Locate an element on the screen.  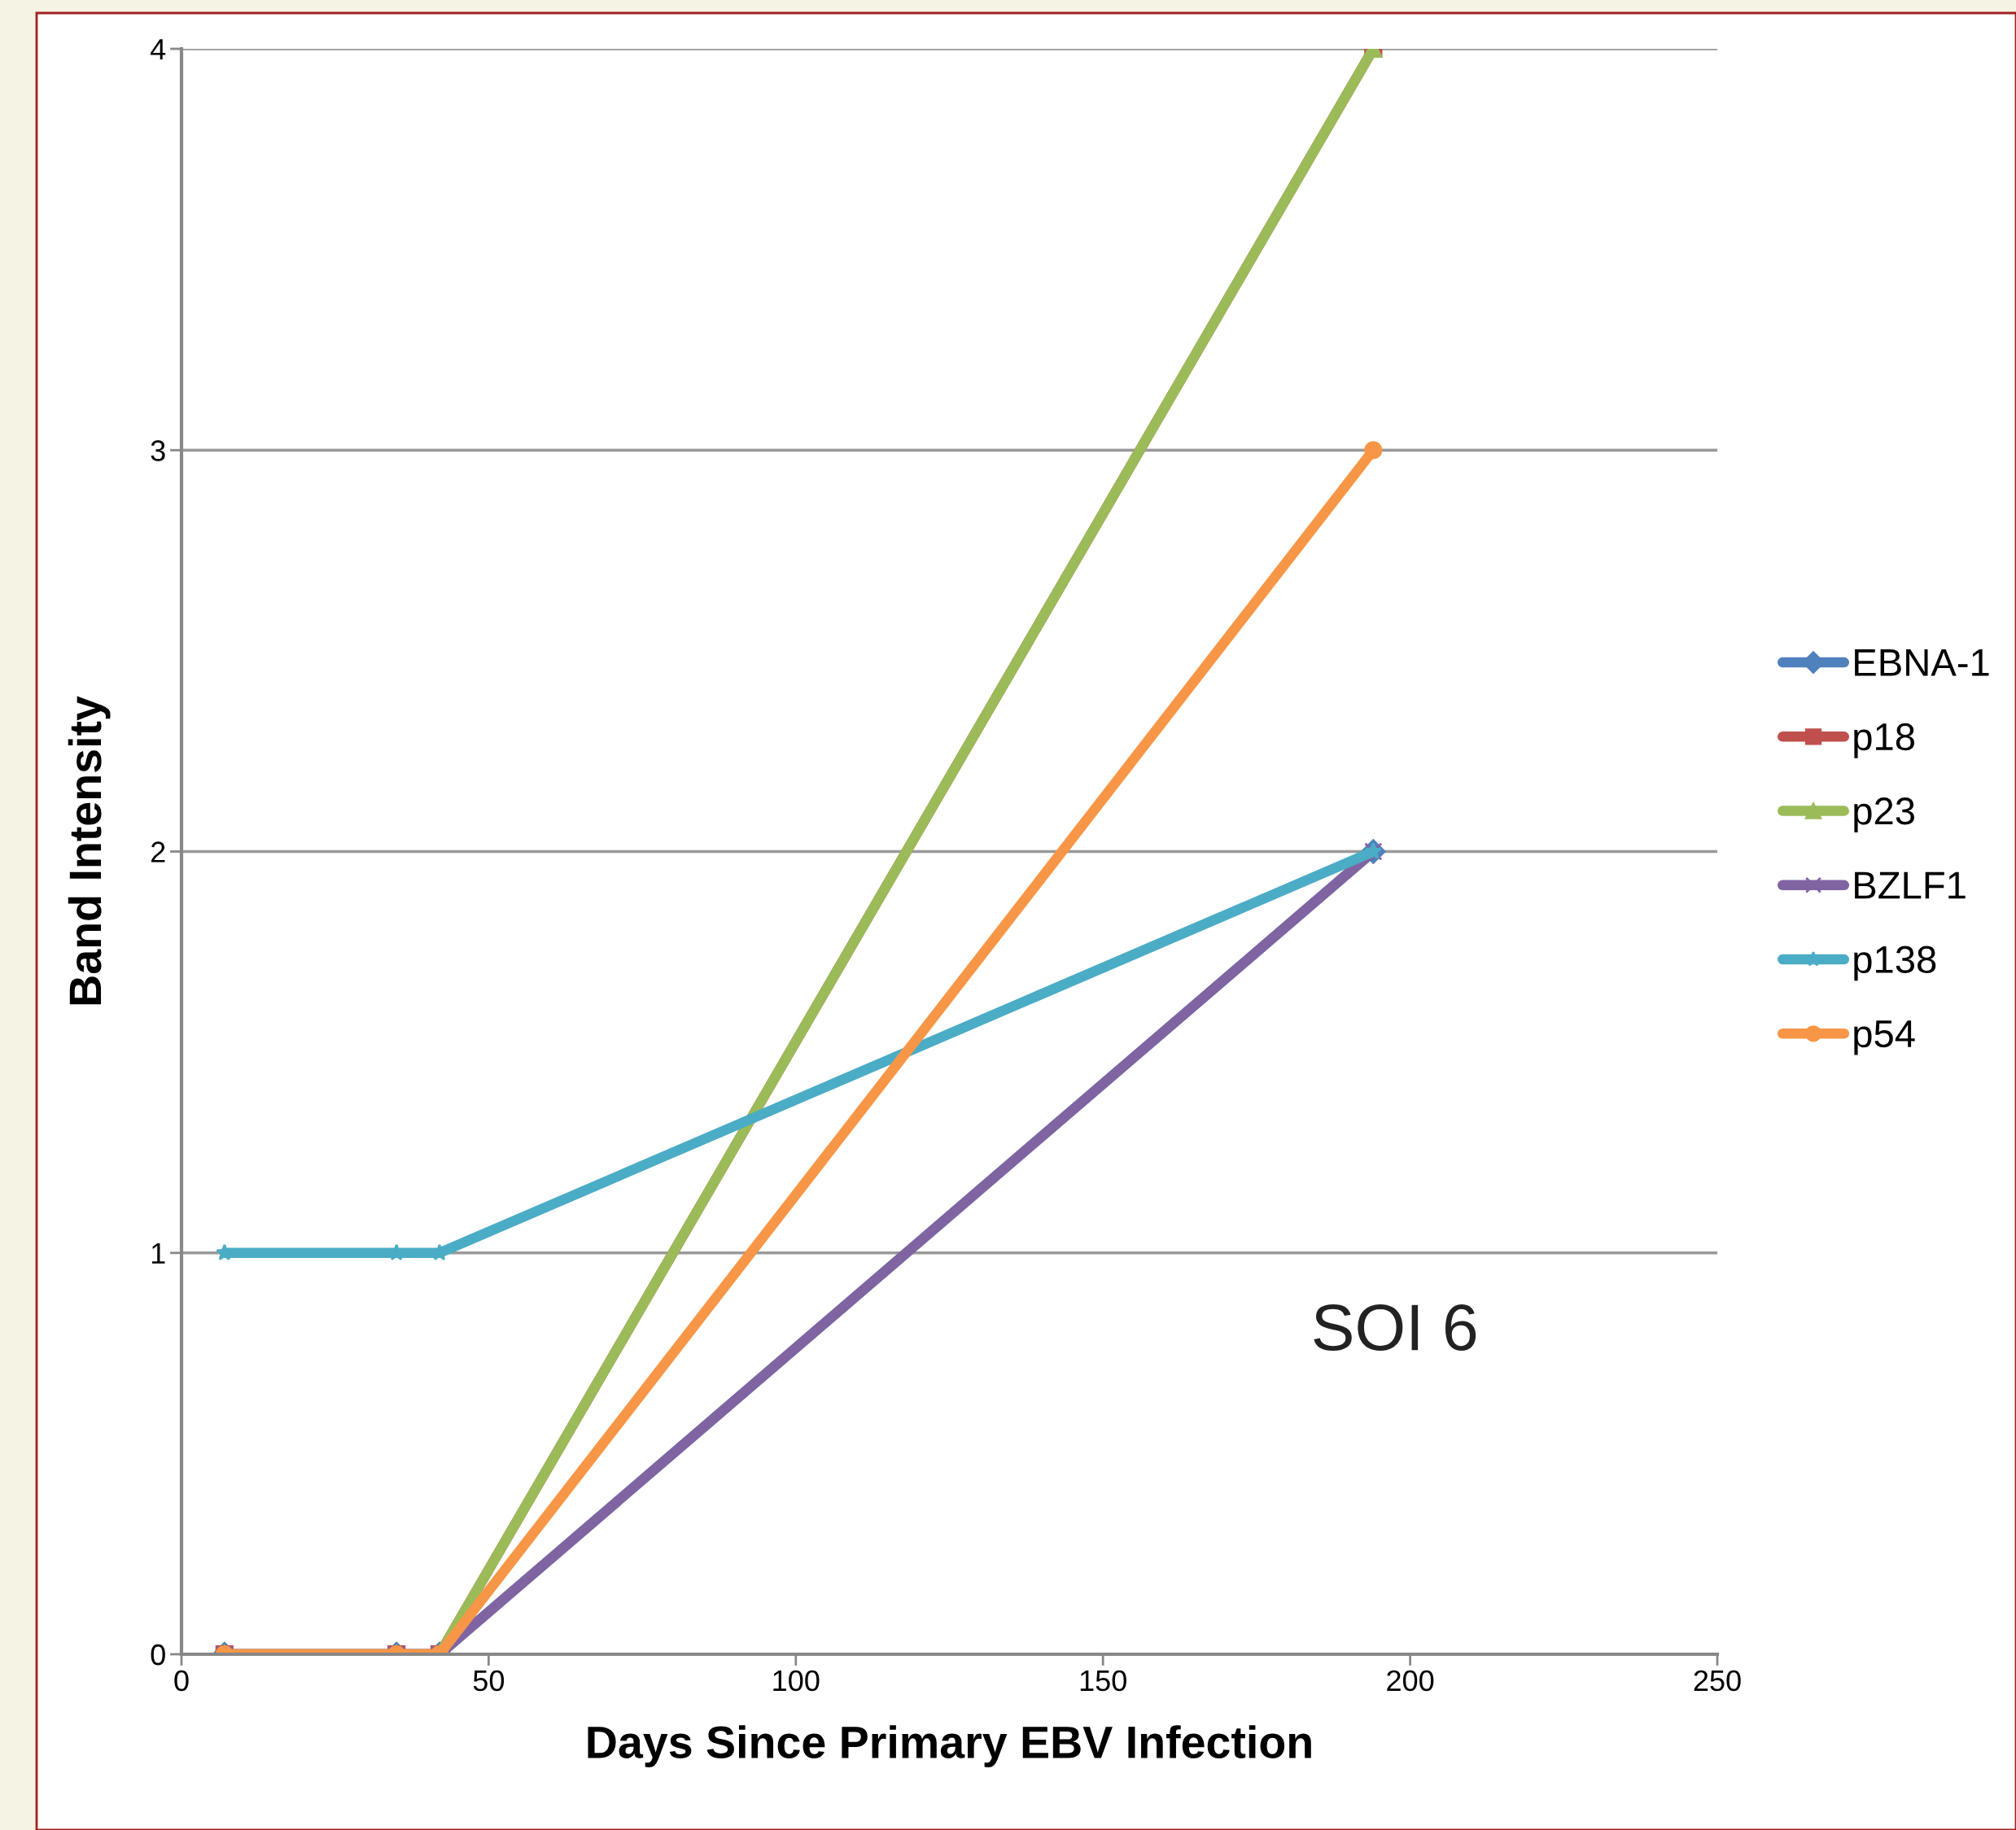
y-tick-label: 0 is located at coordinates (158, 1655).